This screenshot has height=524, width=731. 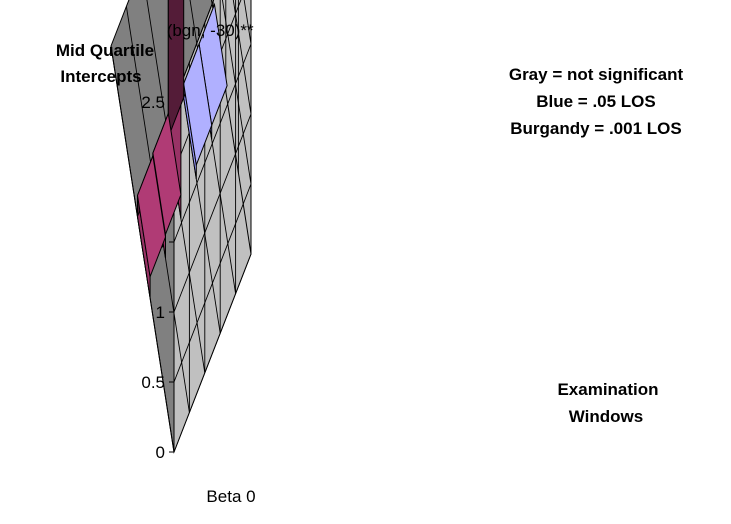 What do you see at coordinates (210, 30) in the screenshot?
I see `category-label: (bgn, -30)**` at bounding box center [210, 30].